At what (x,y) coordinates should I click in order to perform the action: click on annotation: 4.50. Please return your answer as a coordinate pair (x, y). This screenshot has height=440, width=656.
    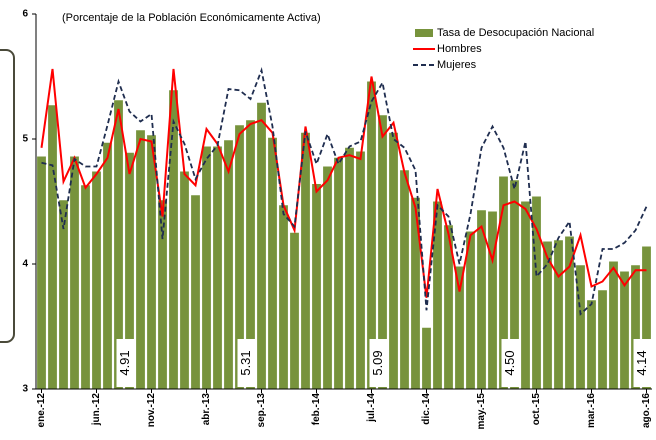
    Looking at the image, I should click on (509, 362).